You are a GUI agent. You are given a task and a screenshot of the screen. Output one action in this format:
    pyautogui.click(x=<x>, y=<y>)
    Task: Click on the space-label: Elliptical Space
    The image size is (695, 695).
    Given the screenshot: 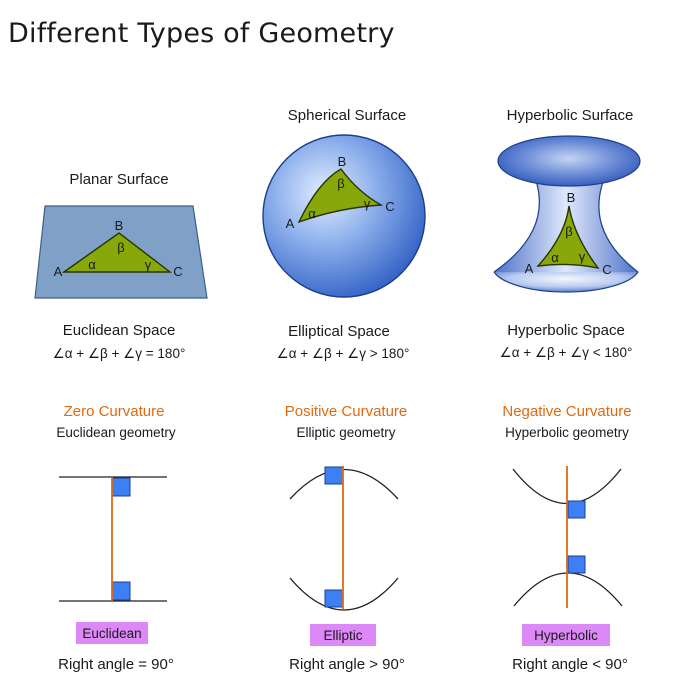 What is the action you would take?
    pyautogui.click(x=339, y=331)
    